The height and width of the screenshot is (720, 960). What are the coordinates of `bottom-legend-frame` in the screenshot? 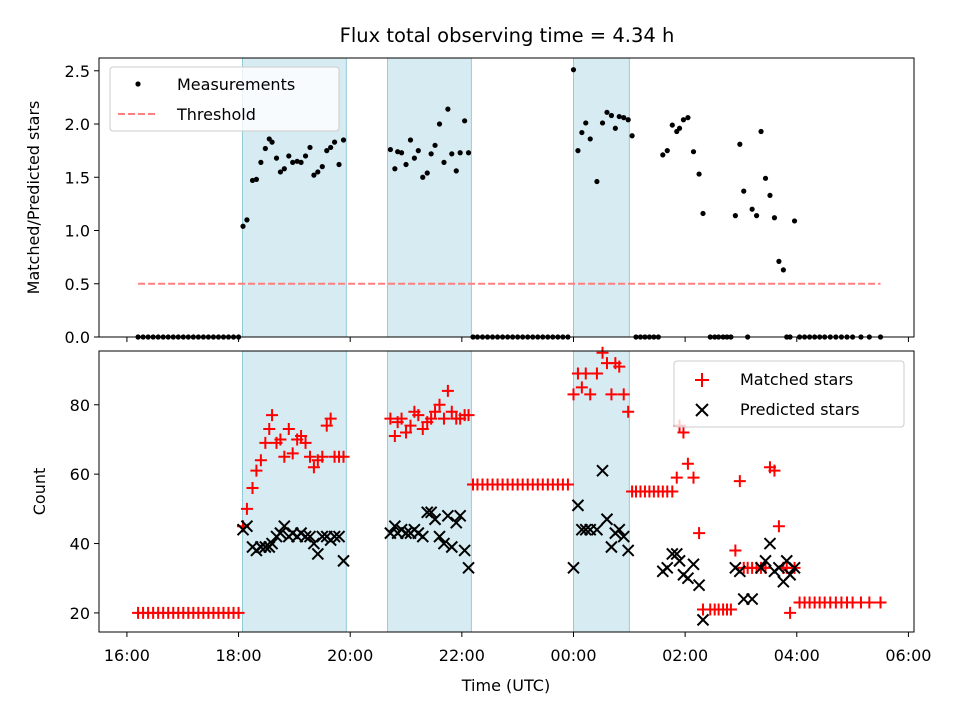 It's located at (789, 394).